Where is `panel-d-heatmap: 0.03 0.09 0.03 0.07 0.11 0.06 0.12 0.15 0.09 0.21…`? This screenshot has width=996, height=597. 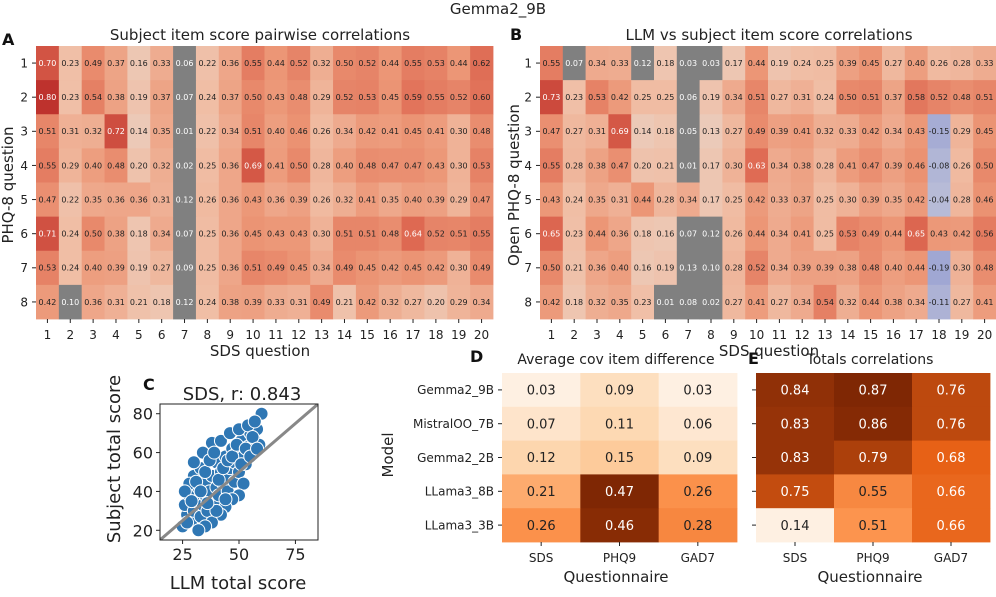
panel-d-heatmap: 0.03 0.09 0.03 0.07 0.11 0.06 0.12 0.15 0.09 0.21… is located at coordinates (575, 469).